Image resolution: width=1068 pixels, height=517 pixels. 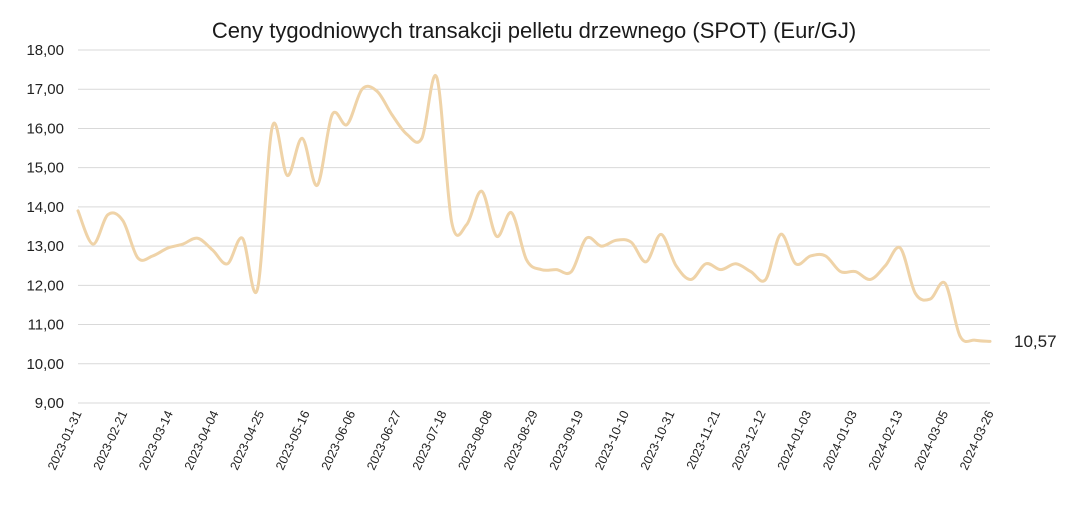 I want to click on x-tick-label: 2024-02-13, so click(x=886, y=440).